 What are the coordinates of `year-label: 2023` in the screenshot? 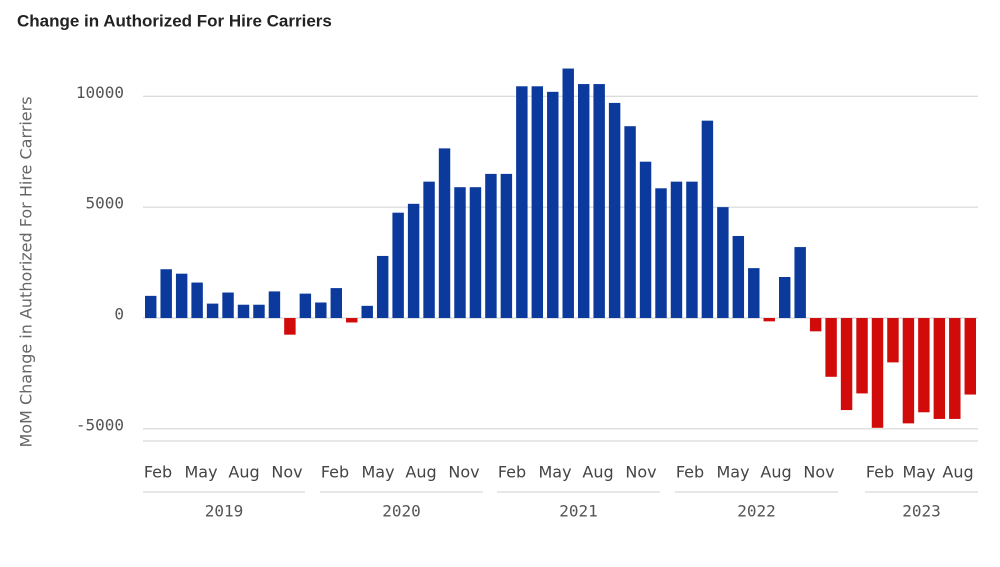 It's located at (921, 511).